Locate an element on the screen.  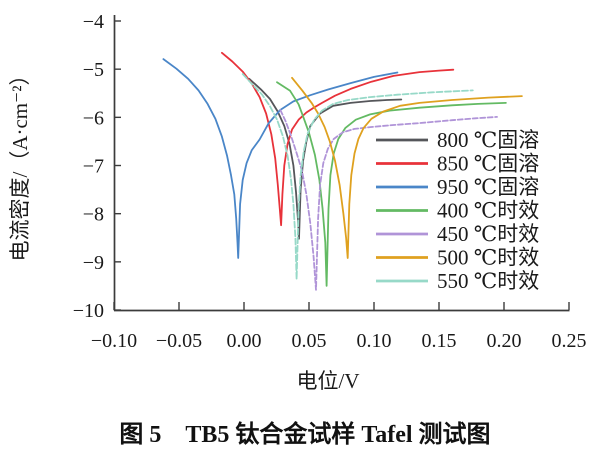
y-tick-label: −5 is located at coordinates (93, 70).